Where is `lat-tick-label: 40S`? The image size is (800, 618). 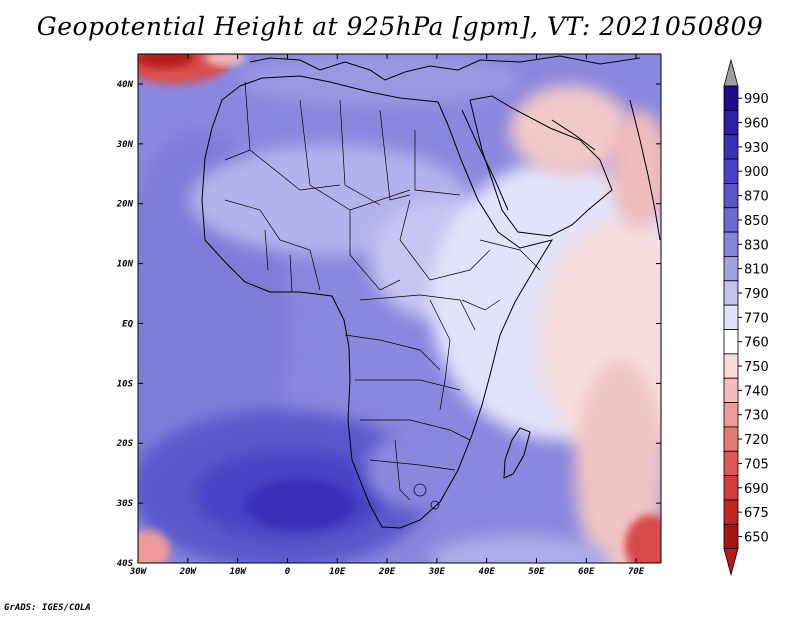 lat-tick-label: 40S is located at coordinates (125, 564).